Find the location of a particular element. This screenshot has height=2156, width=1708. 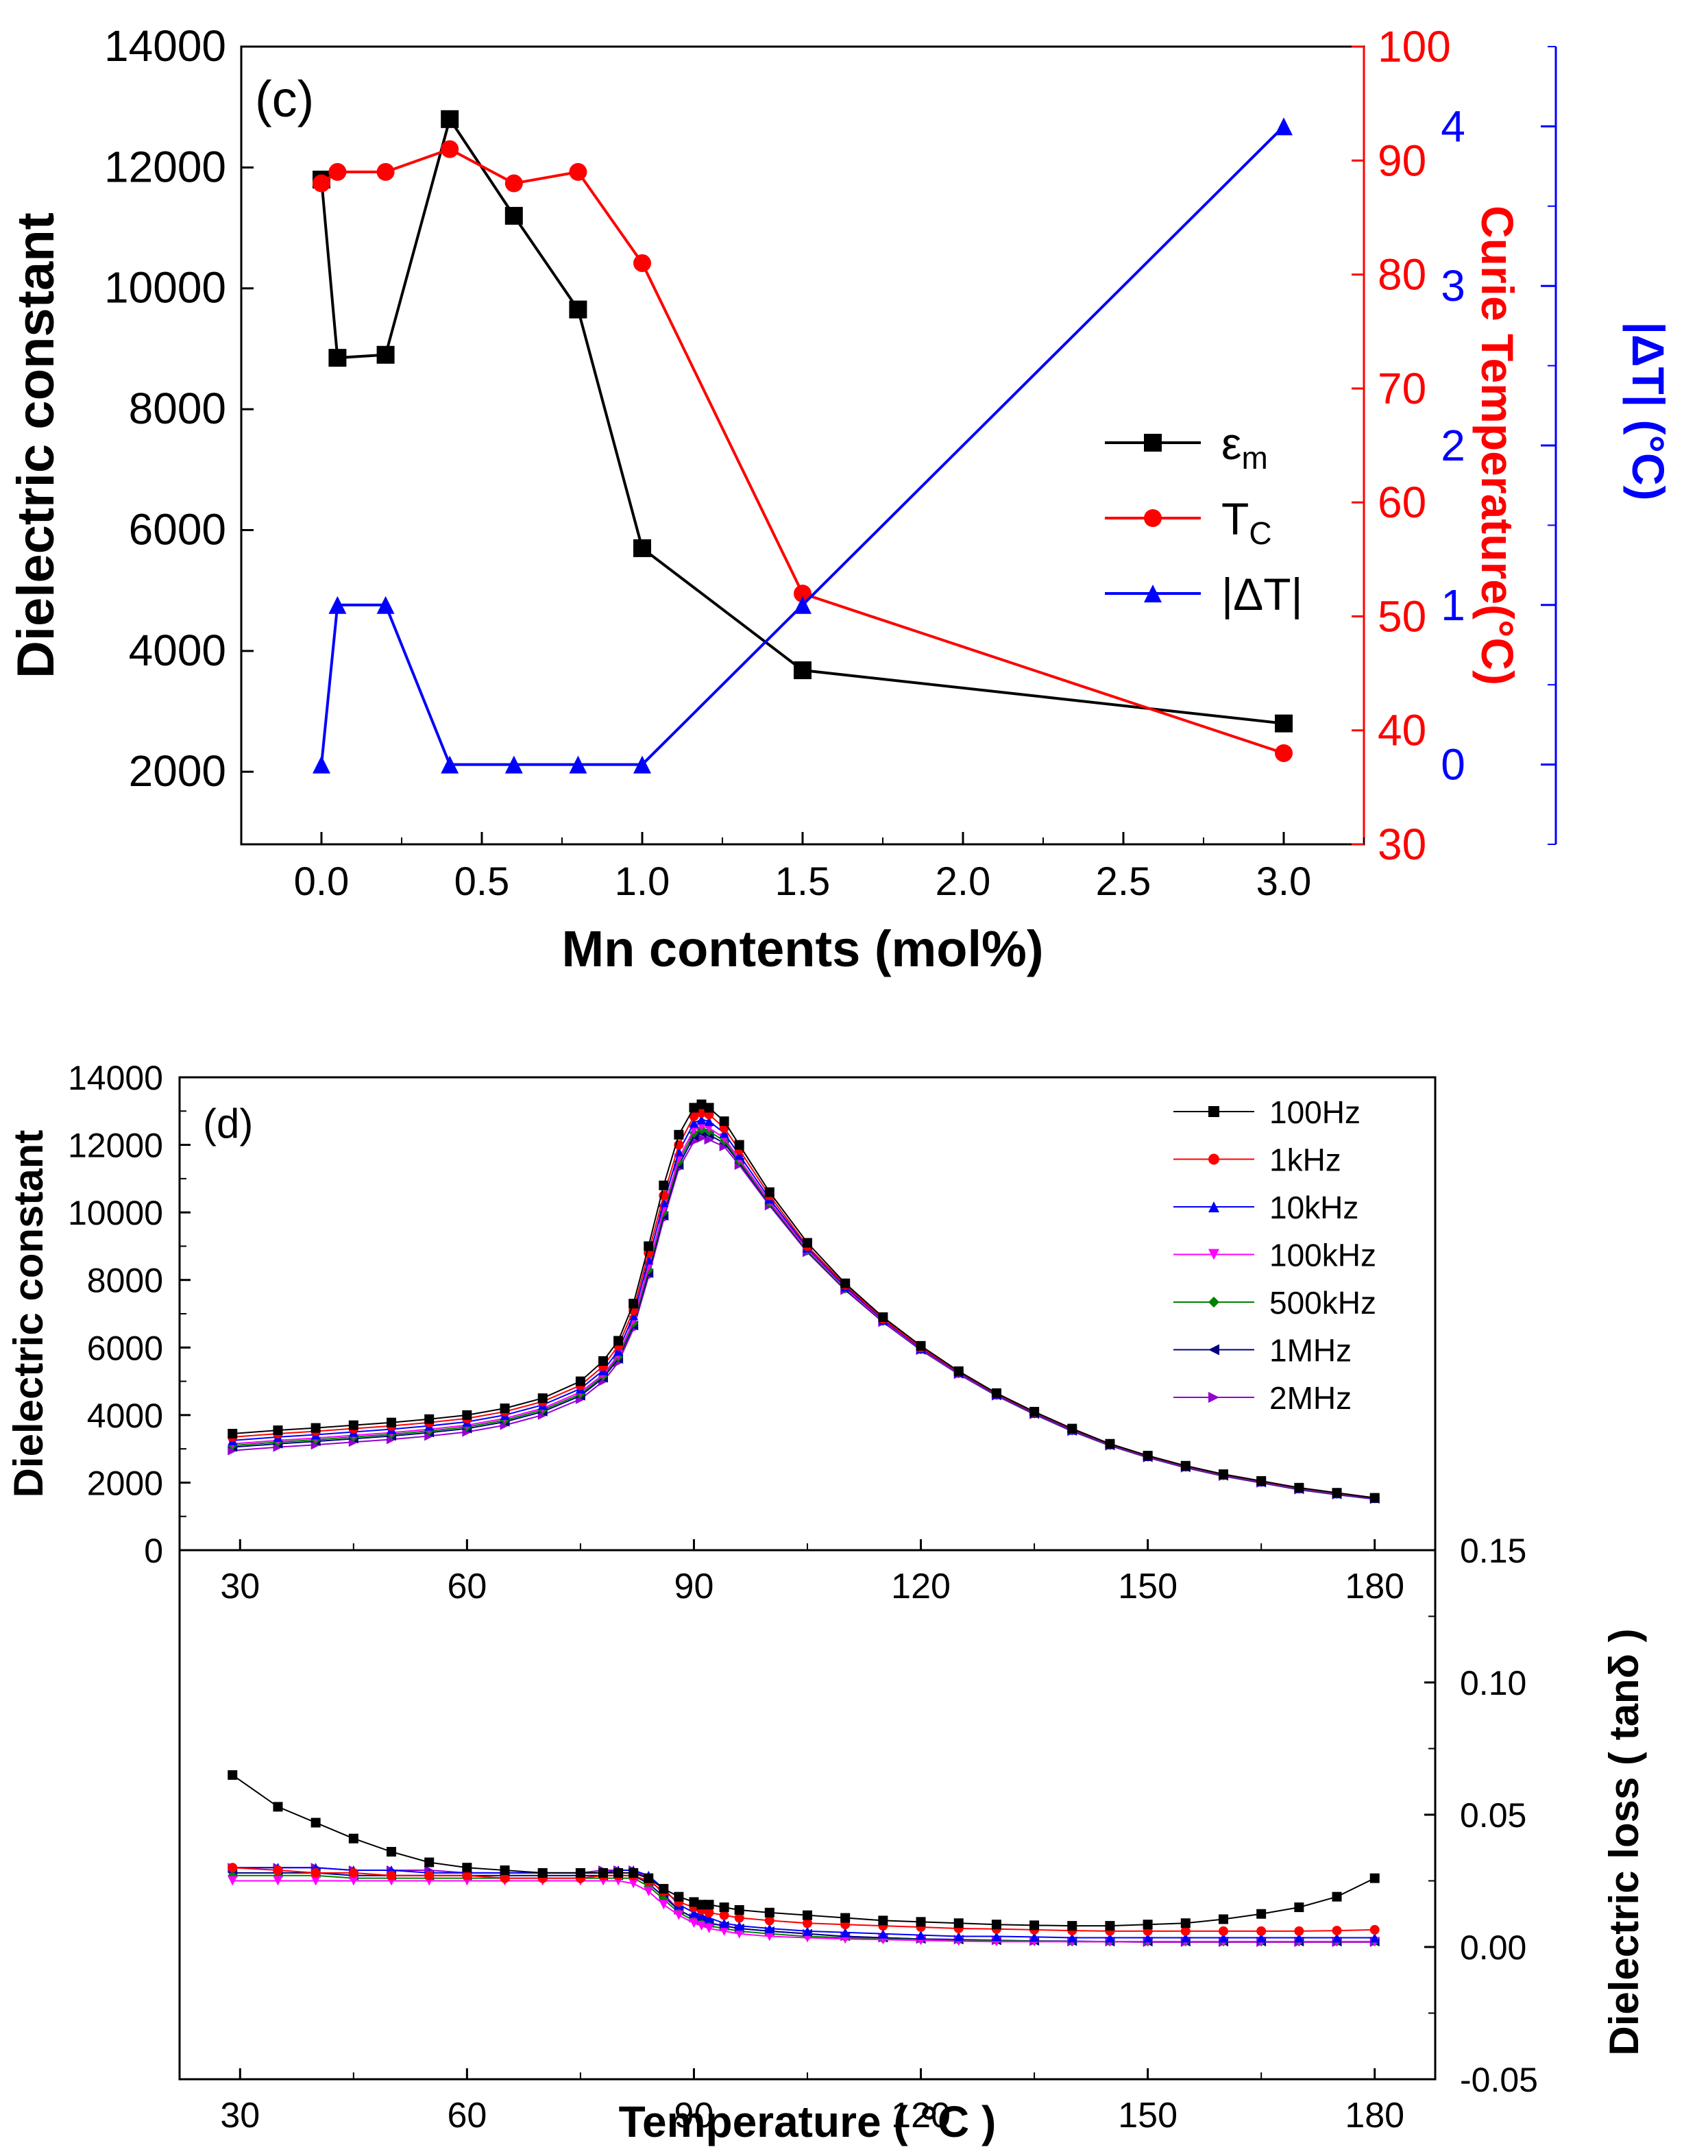

legend-marker-tc is located at coordinates (1153, 518).